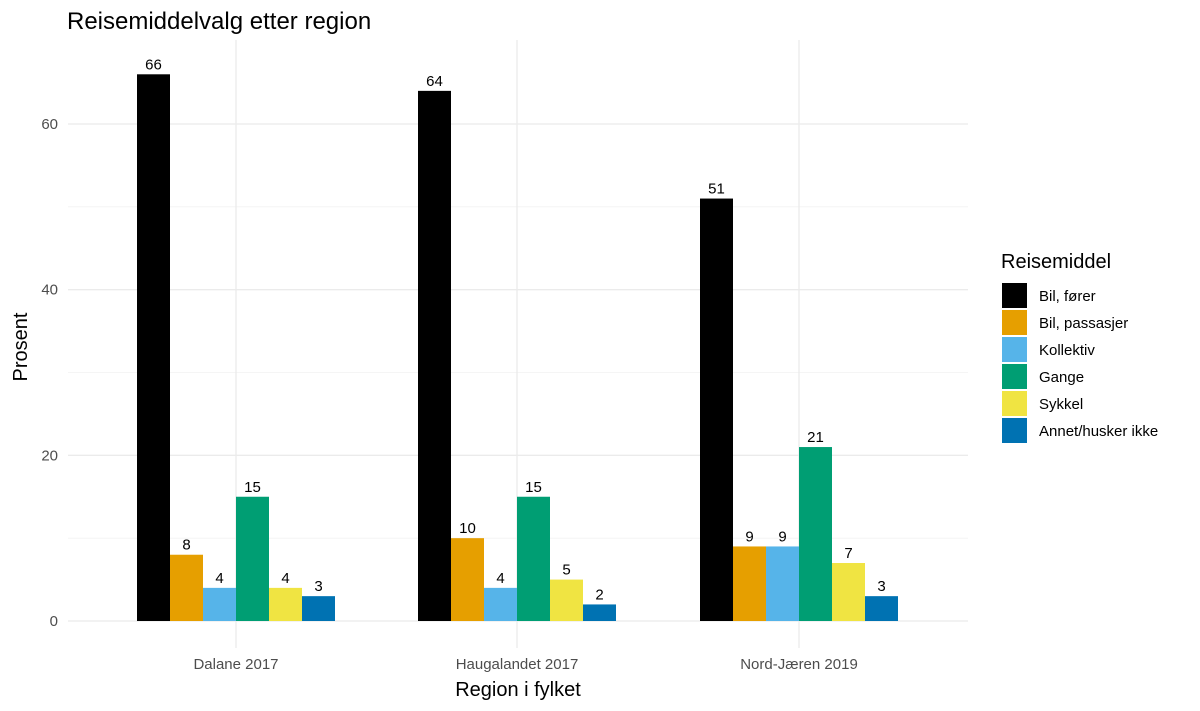  I want to click on x-tick-label: Nord-Jæren 2019, so click(799, 664).